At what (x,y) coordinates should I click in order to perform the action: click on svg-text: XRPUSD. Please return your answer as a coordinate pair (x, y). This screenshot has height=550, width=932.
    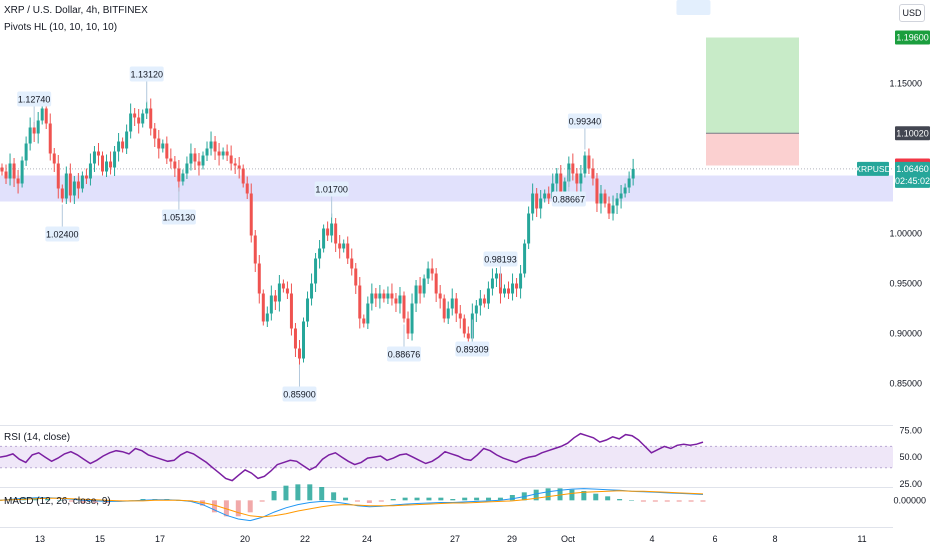
    Looking at the image, I should click on (872, 169).